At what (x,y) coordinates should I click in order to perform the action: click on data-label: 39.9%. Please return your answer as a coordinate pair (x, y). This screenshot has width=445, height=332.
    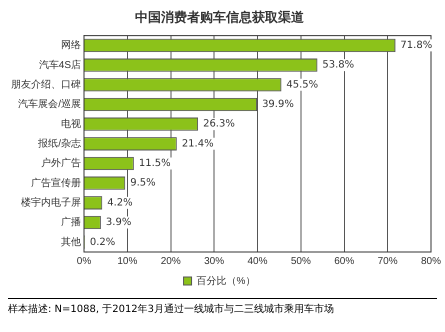
    Looking at the image, I should click on (278, 104).